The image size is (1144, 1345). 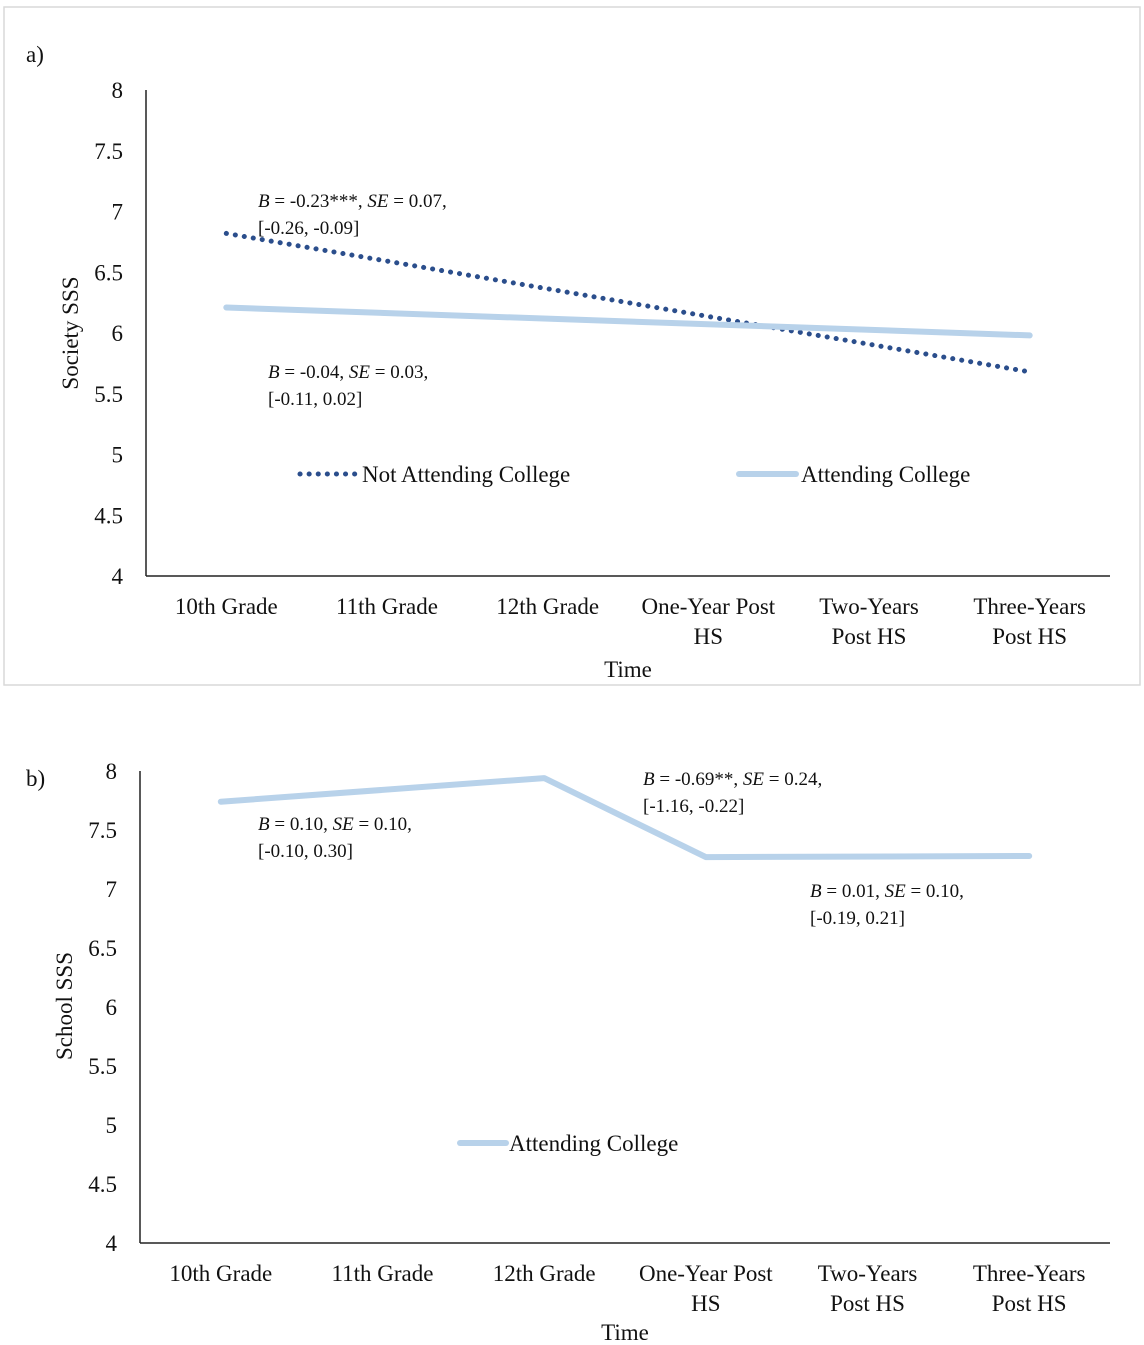 I want to click on confidence-interval-annotation: [-0.11, 0.02], so click(x=315, y=399).